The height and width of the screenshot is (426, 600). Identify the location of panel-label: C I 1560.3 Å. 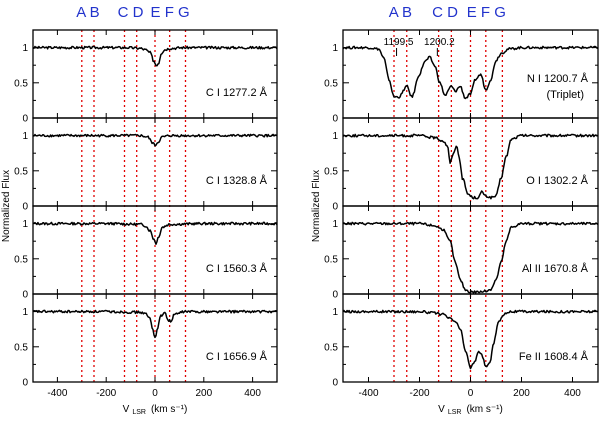
(237, 268).